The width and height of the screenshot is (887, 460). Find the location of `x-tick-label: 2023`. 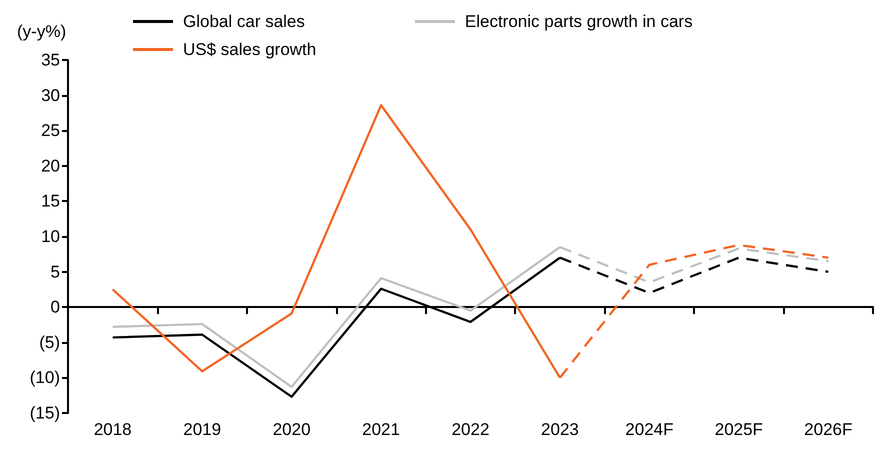

x-tick-label: 2023 is located at coordinates (560, 429).